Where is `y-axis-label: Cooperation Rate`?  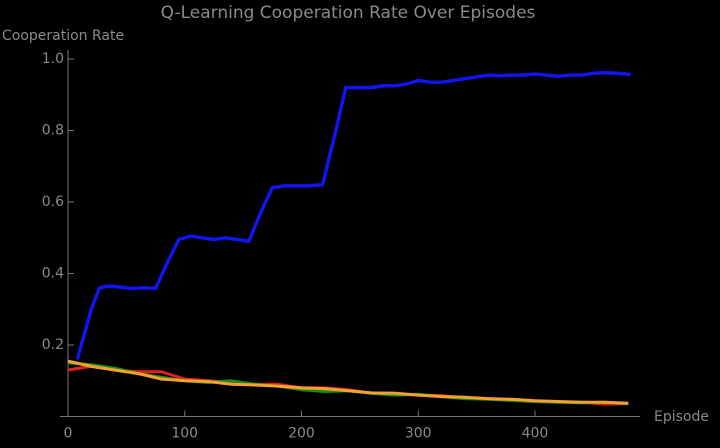
y-axis-label: Cooperation Rate is located at coordinates (63, 36).